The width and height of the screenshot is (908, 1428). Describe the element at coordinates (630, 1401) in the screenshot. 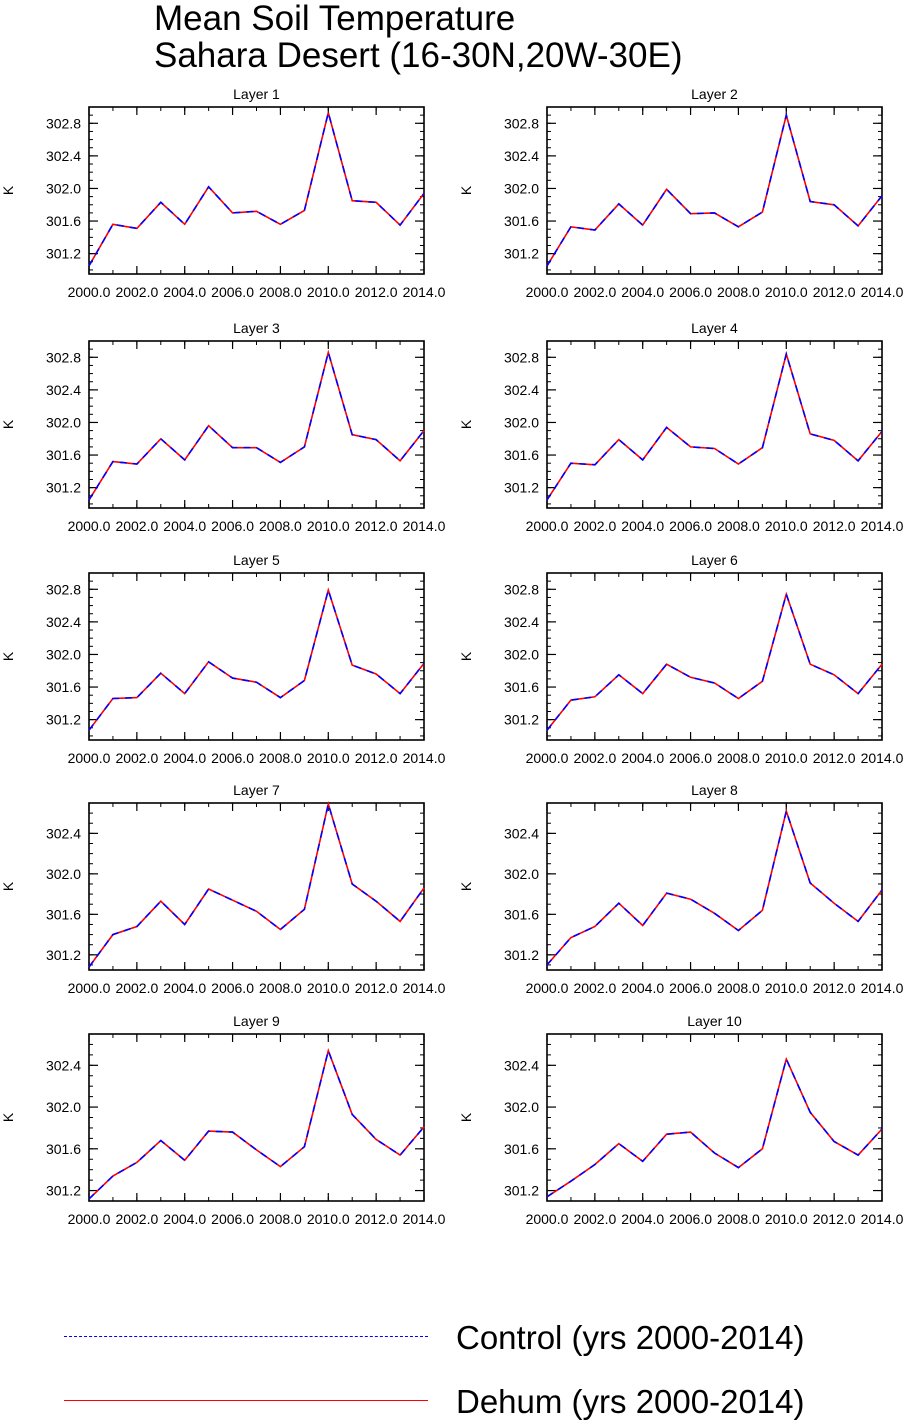

I see `legend-label-dehum: Dehum (yrs 2000-2014)` at that location.